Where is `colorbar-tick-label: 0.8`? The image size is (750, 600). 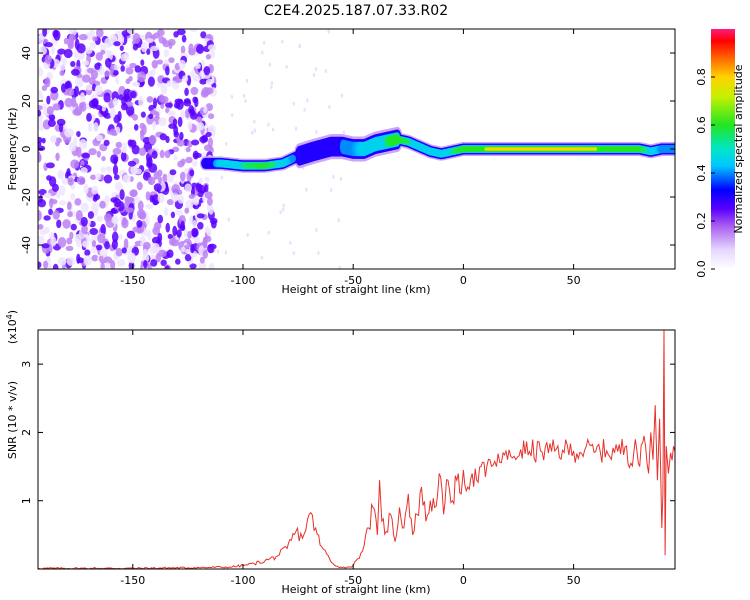
colorbar-tick-label: 0.8 is located at coordinates (701, 77).